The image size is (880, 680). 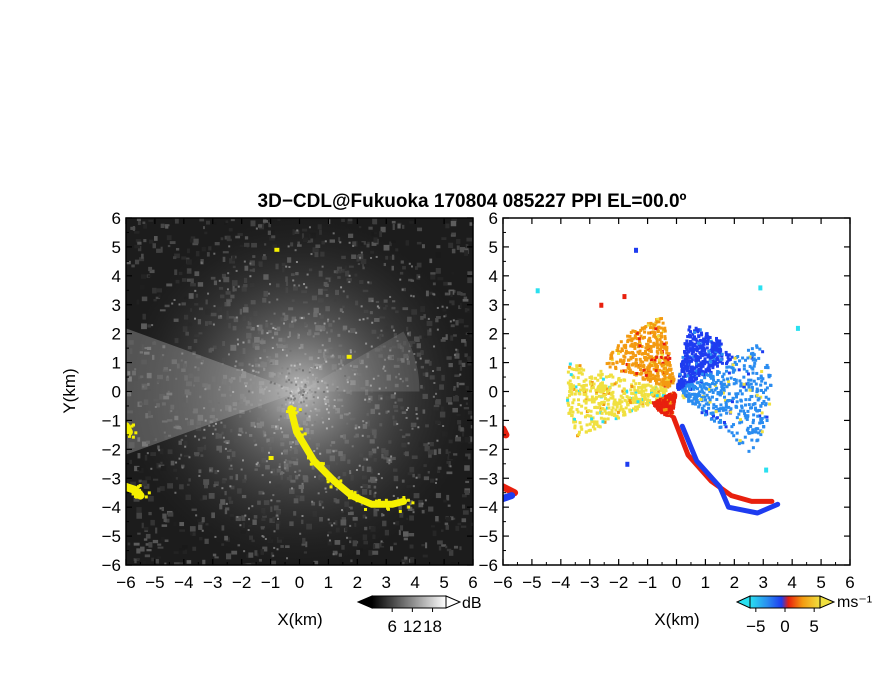 What do you see at coordinates (676, 582) in the screenshot?
I see `x-tick-label: 0` at bounding box center [676, 582].